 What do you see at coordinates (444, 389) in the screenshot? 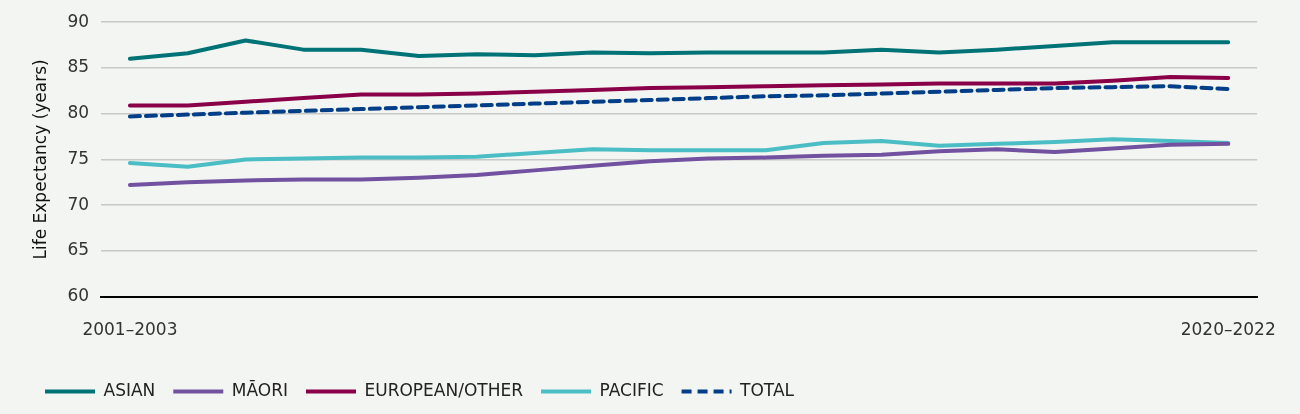
I see `legend-label: EUROPEAN/OTHER` at bounding box center [444, 389].